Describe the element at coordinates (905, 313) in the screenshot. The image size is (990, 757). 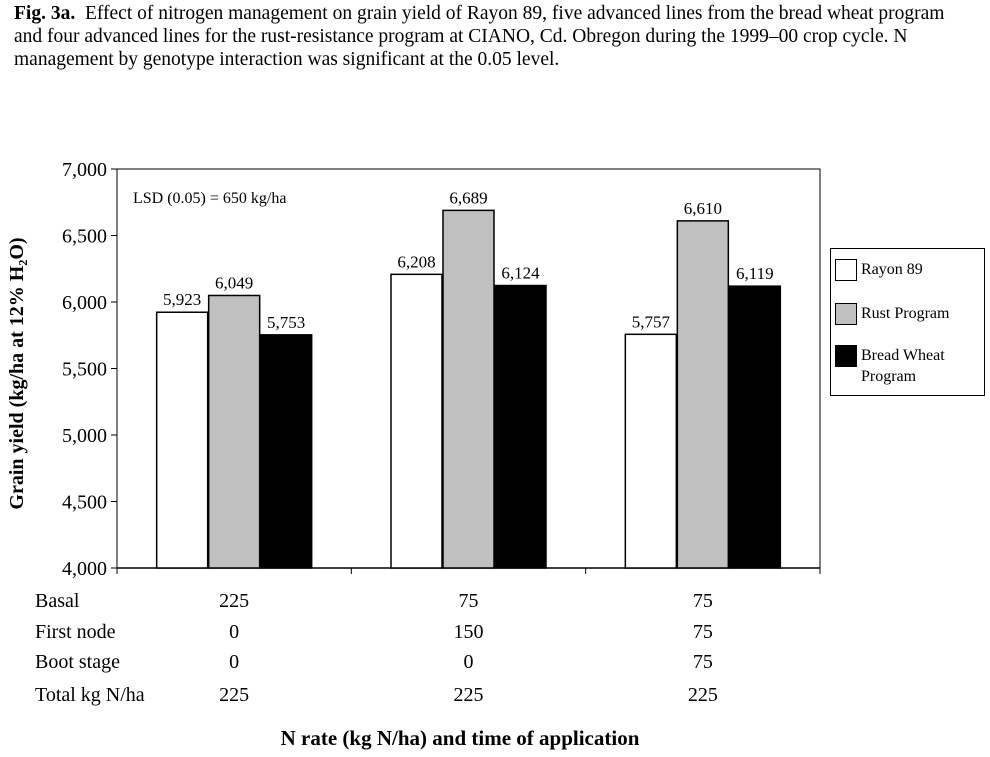
I see `legend-label: Rust Program` at that location.